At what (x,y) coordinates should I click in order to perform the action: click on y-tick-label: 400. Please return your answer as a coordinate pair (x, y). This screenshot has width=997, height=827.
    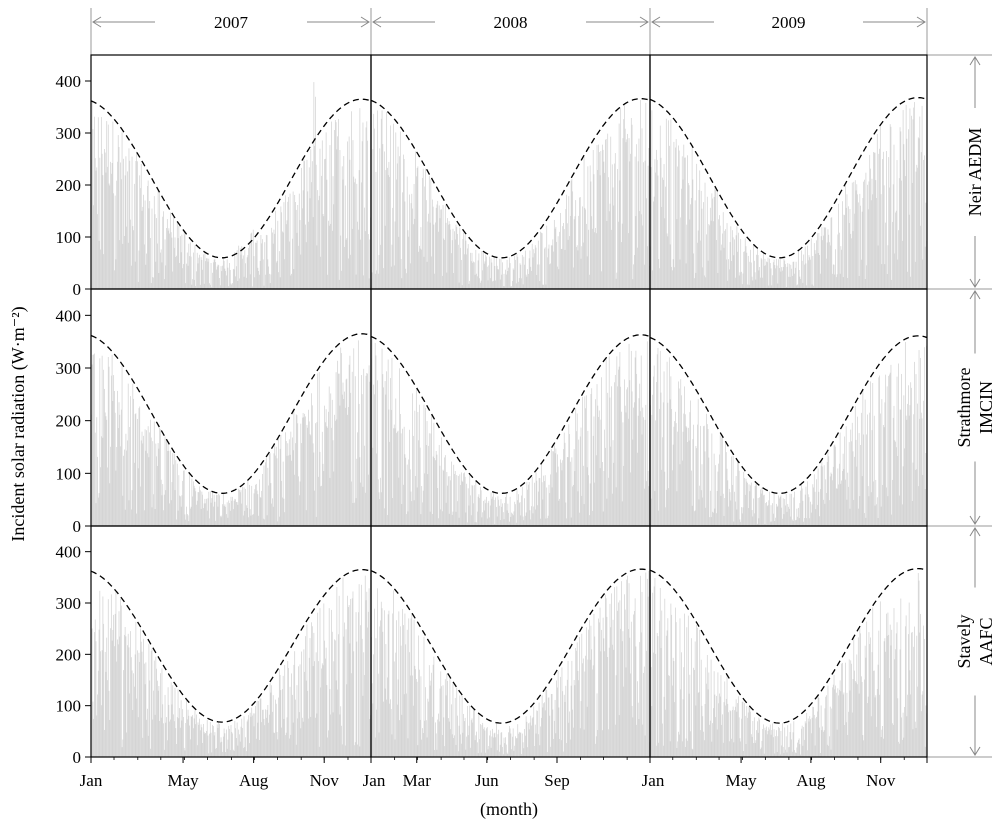
    Looking at the image, I should click on (69, 552).